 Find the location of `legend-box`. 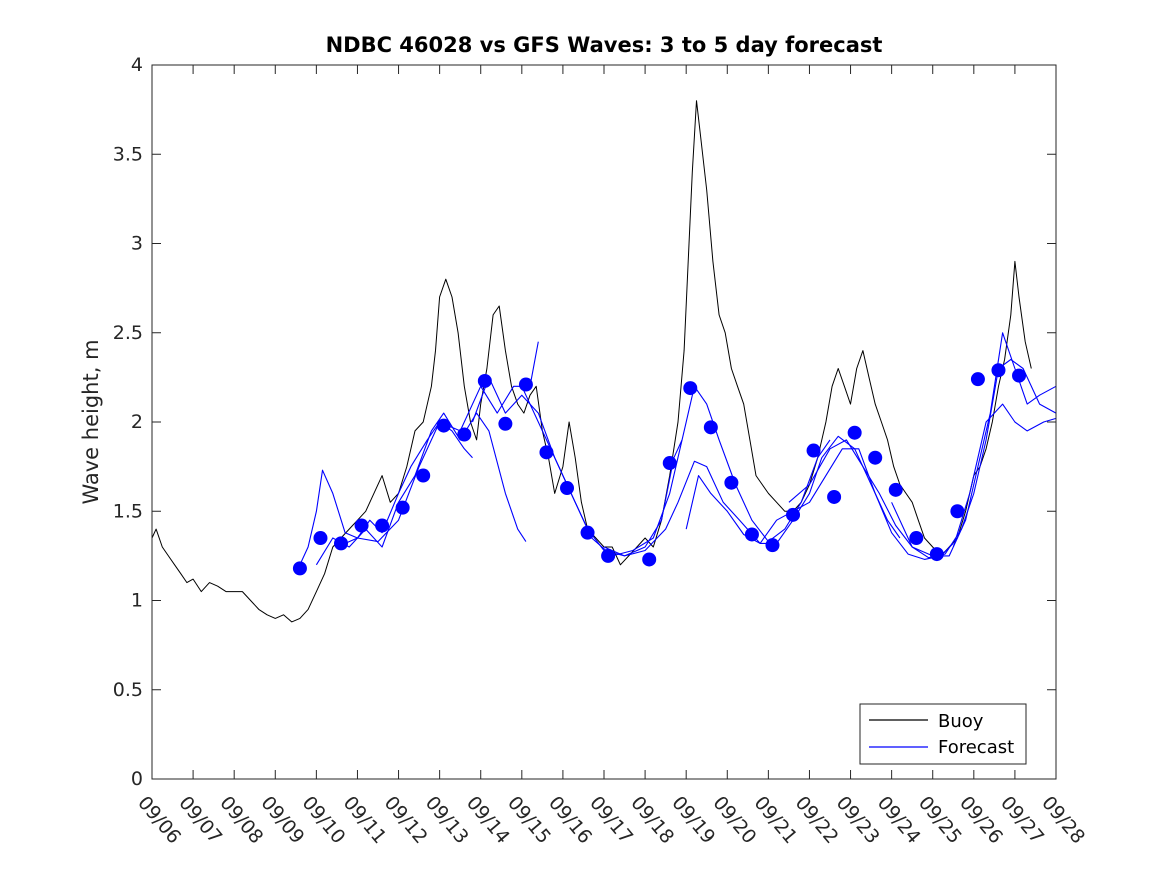

legend-box is located at coordinates (943, 734).